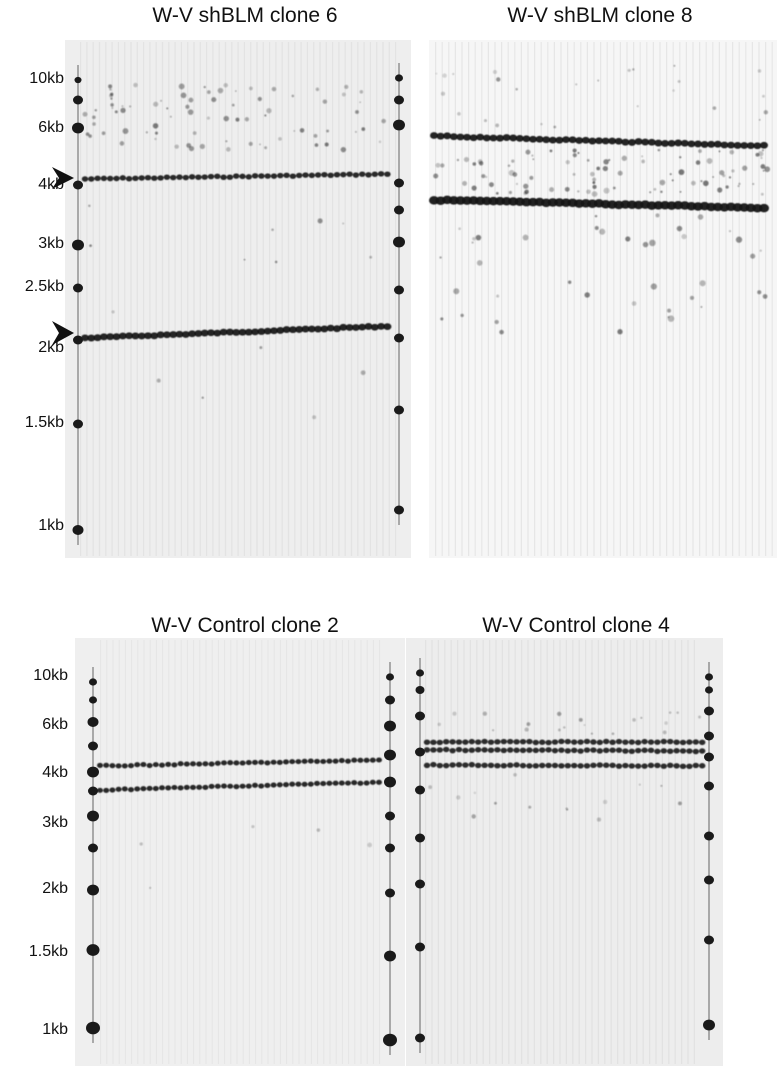 The width and height of the screenshot is (780, 1069). I want to click on marker-label-10kb-top: 10kb, so click(46, 78).